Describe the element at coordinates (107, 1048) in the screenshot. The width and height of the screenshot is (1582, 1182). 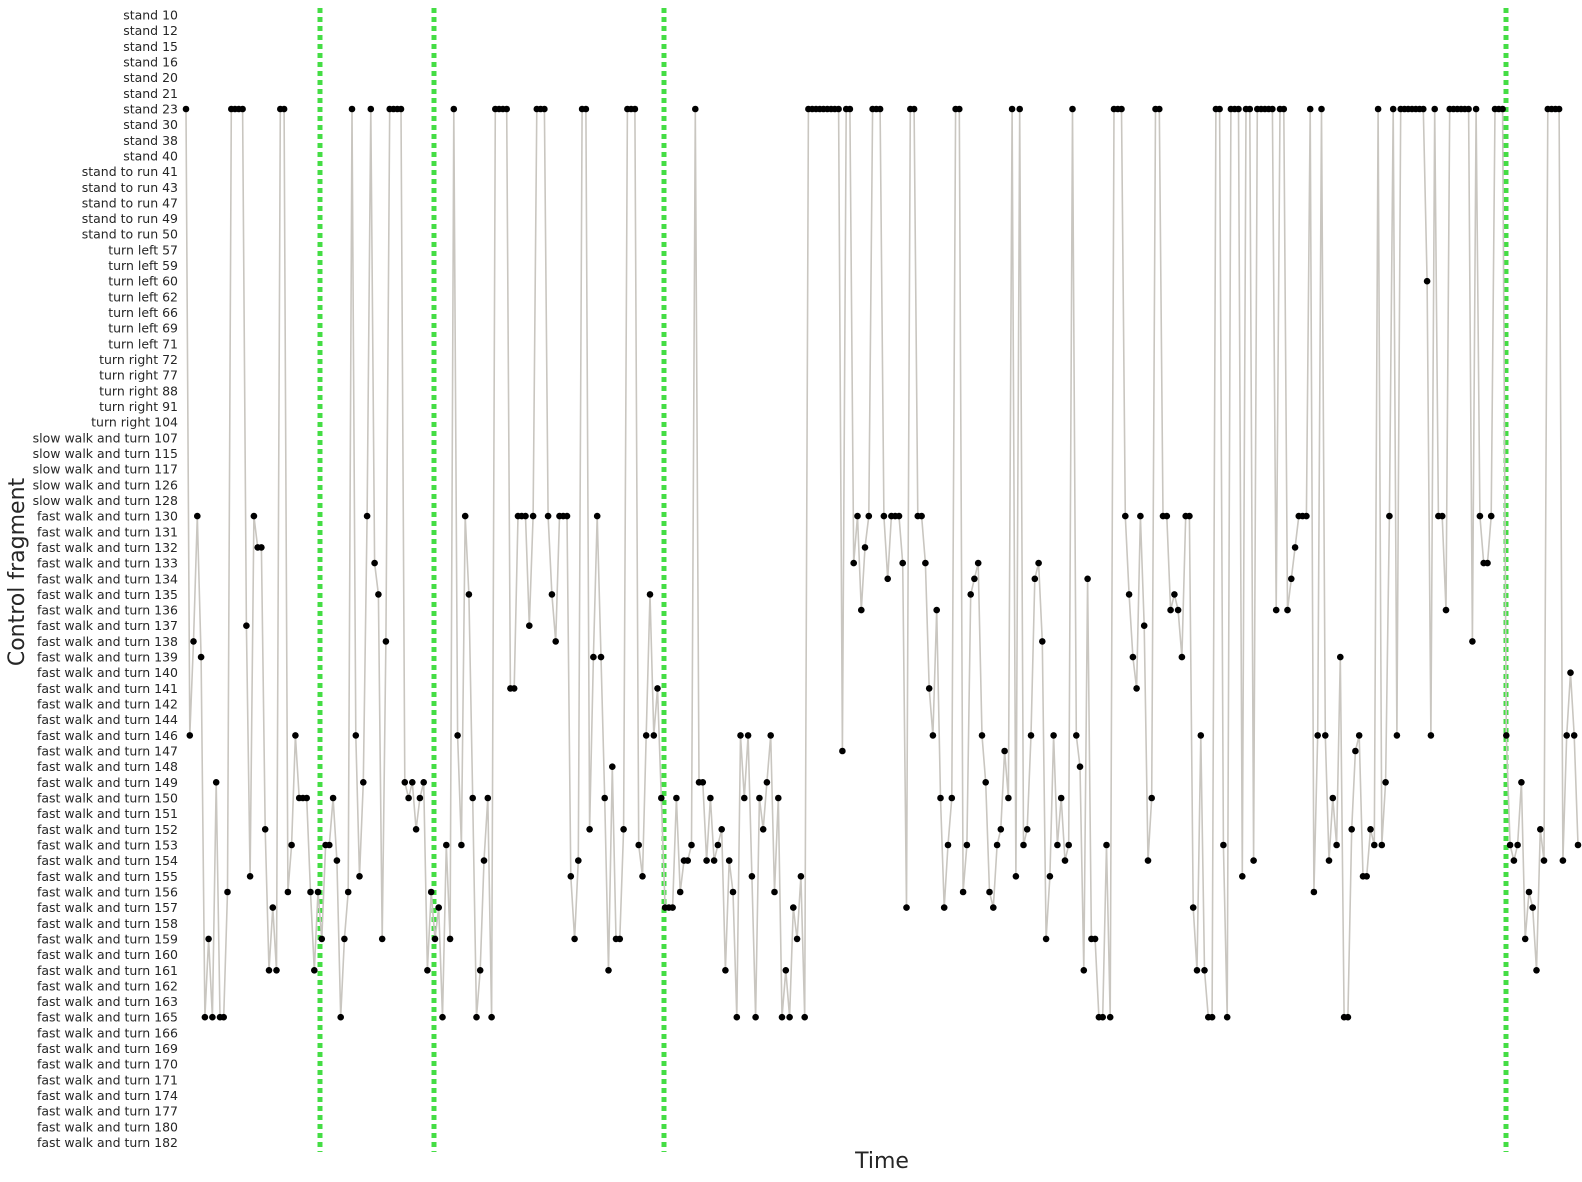
I see `y-tick-label: fast walk and turn 169` at that location.